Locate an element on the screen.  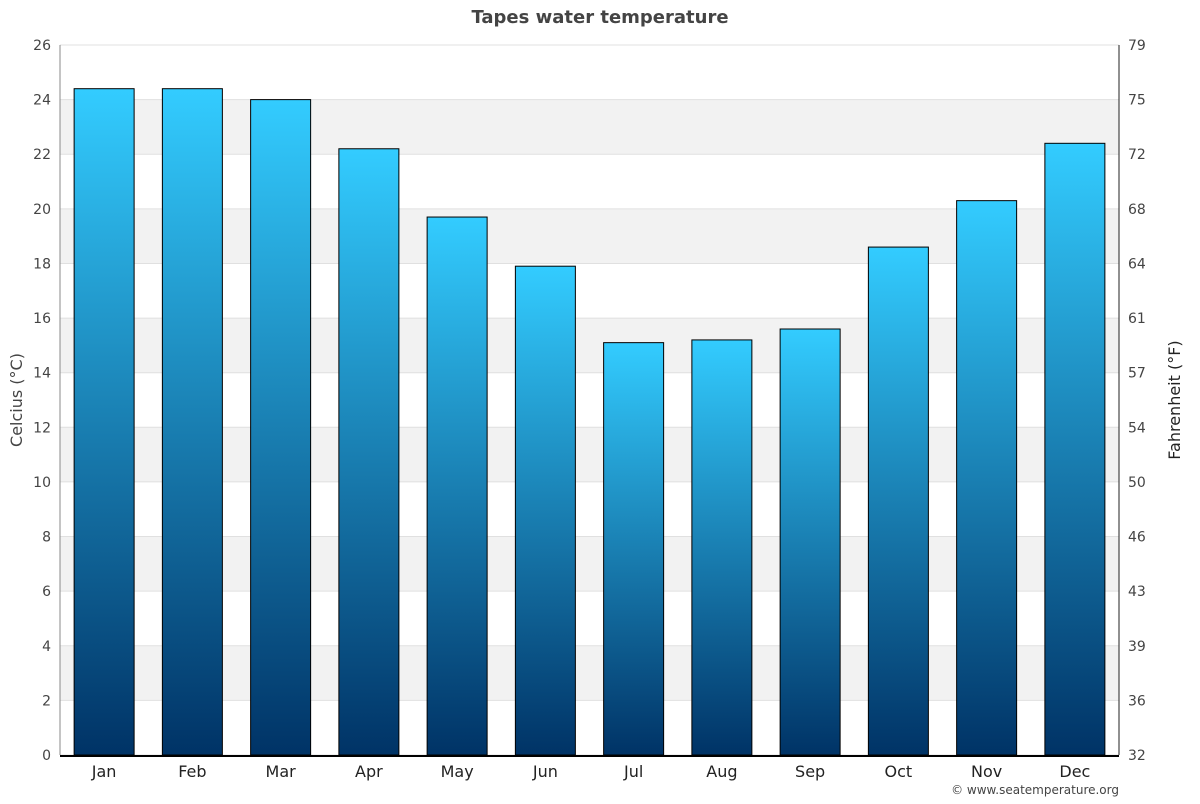
y2-tick-label: 39 is located at coordinates (1137, 647).